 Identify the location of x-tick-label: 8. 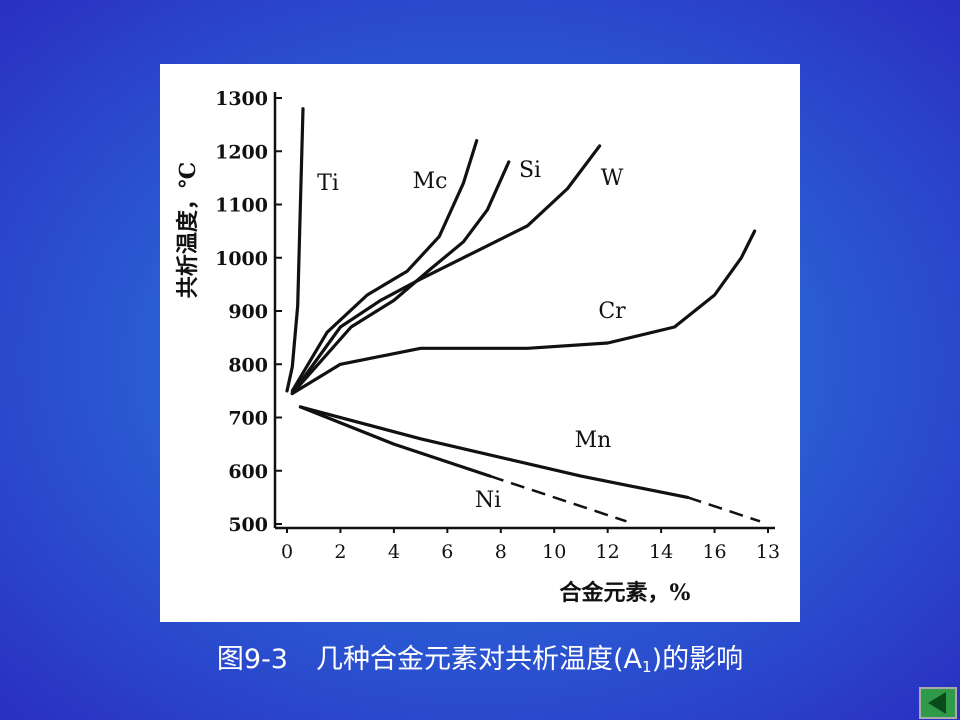
(501, 552).